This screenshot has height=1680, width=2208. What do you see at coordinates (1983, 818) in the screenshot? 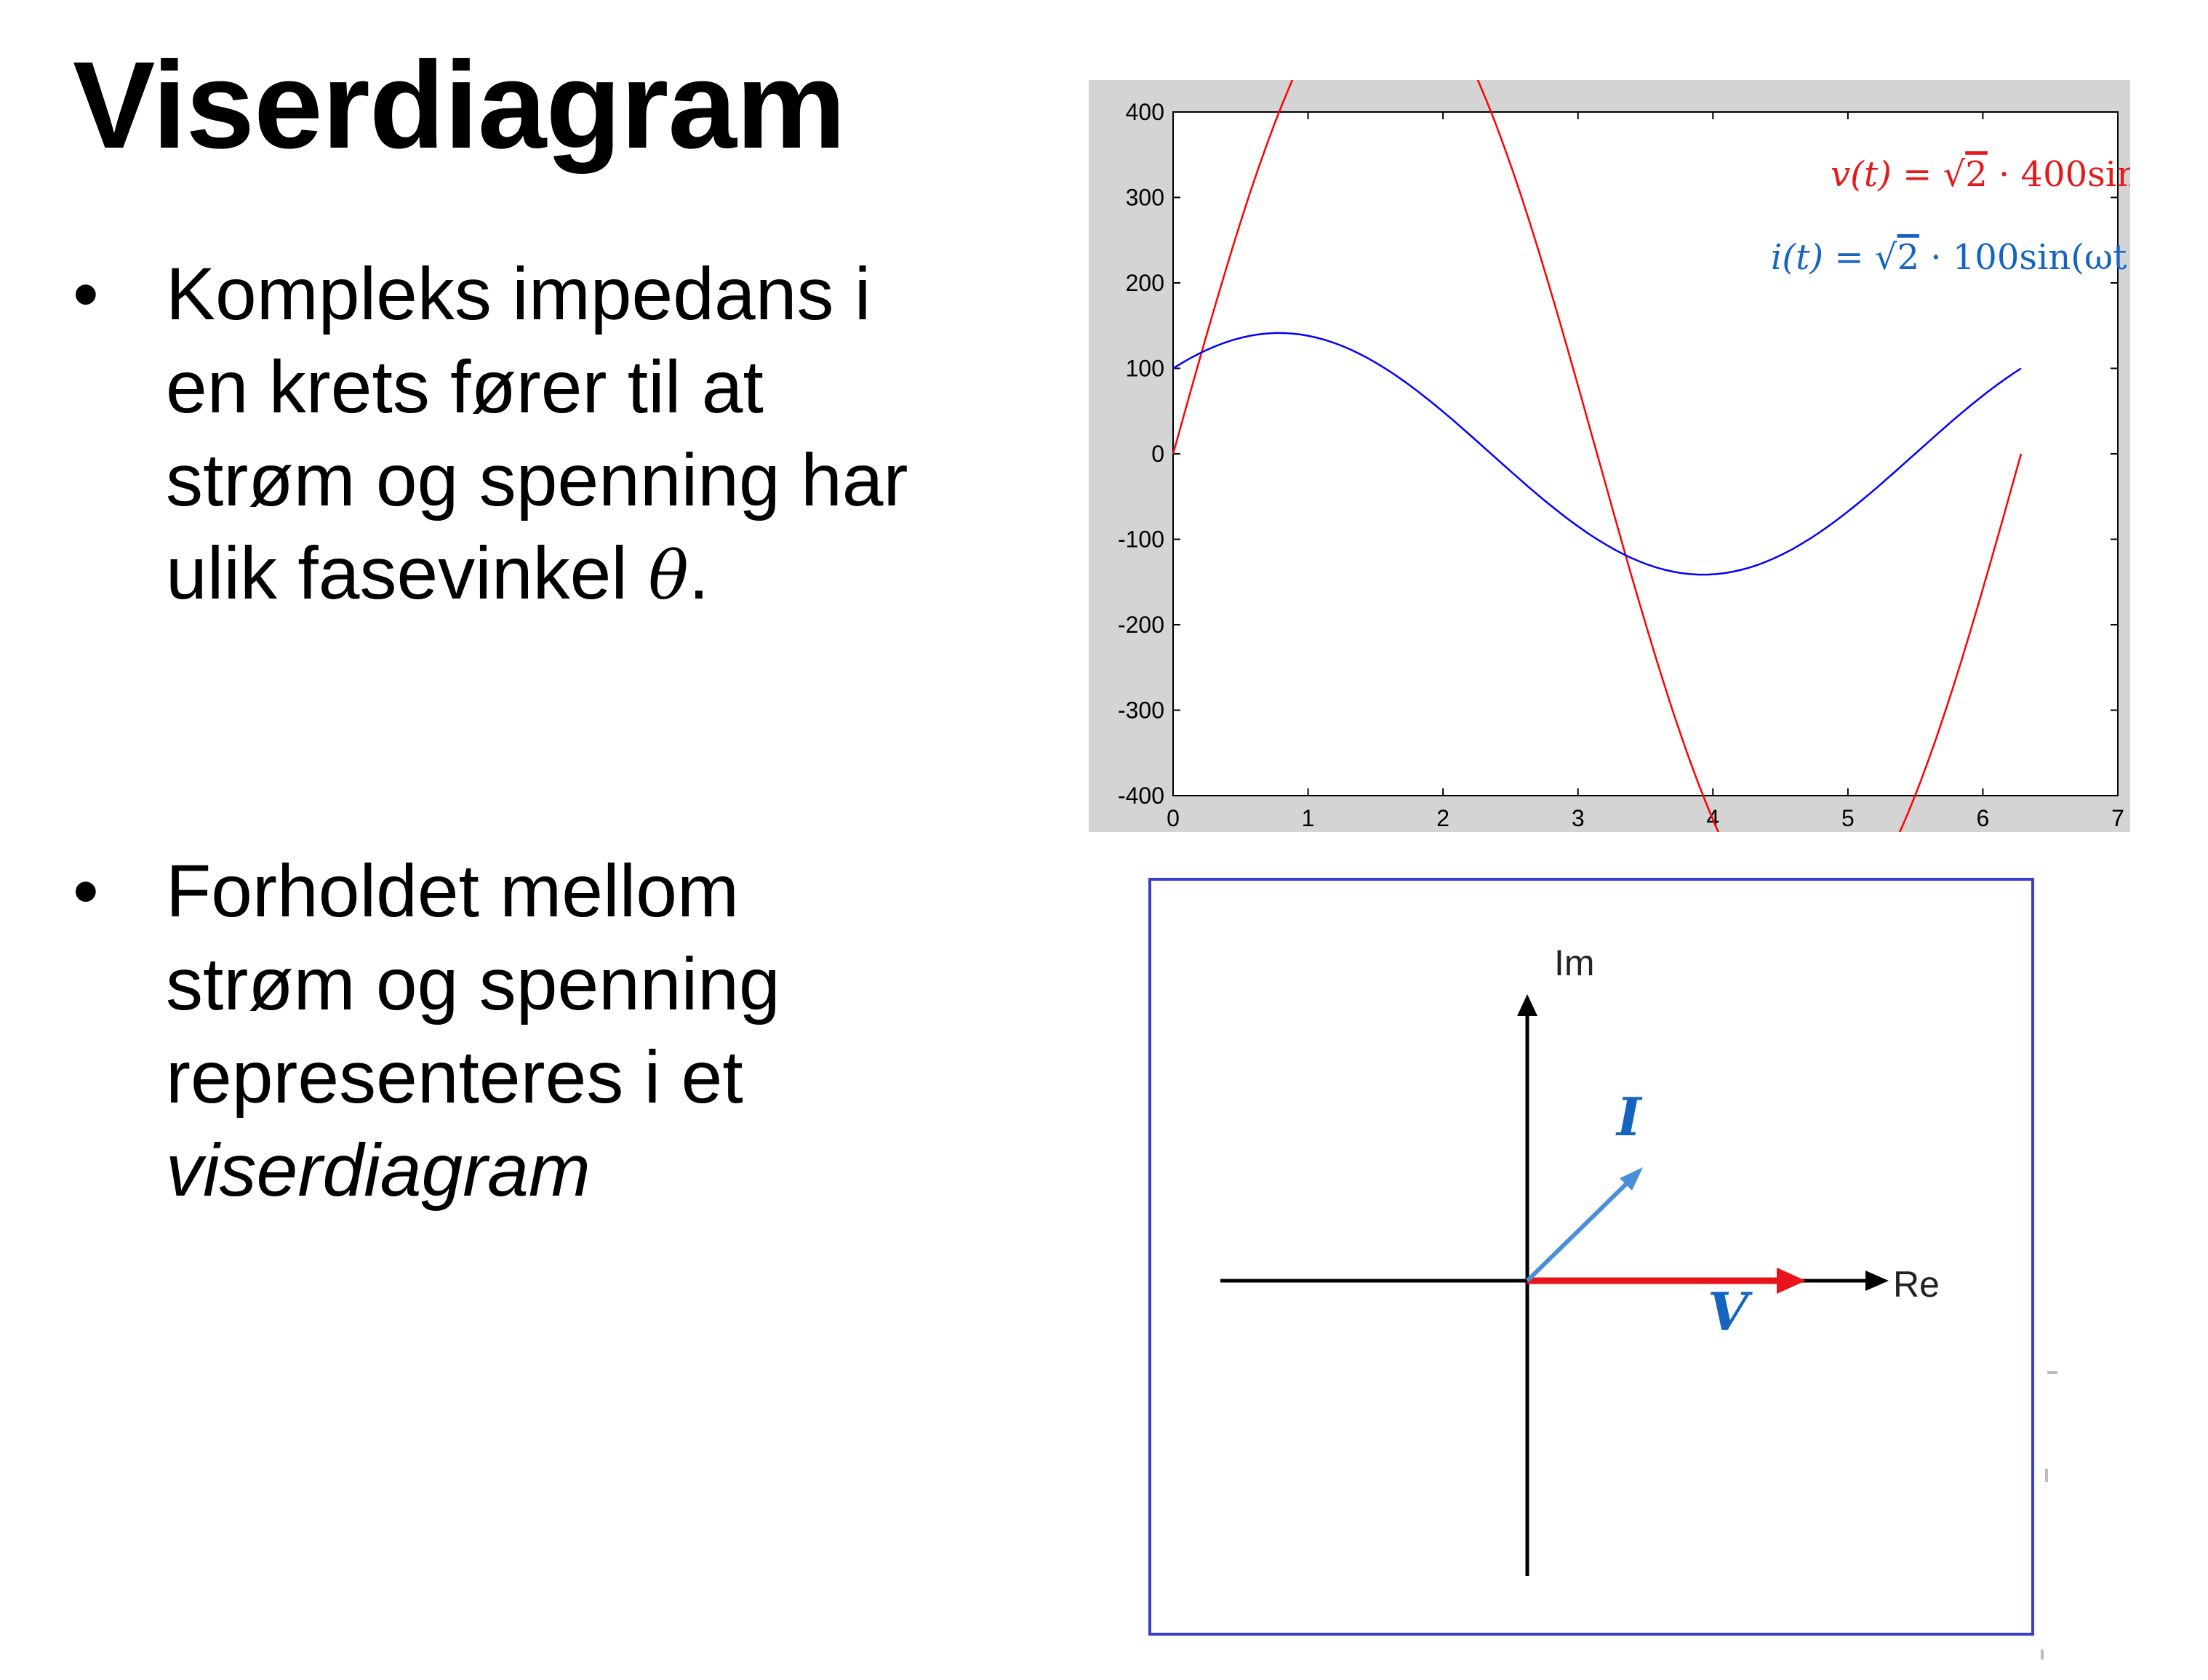
I see `x-tick-label: 6` at bounding box center [1983, 818].